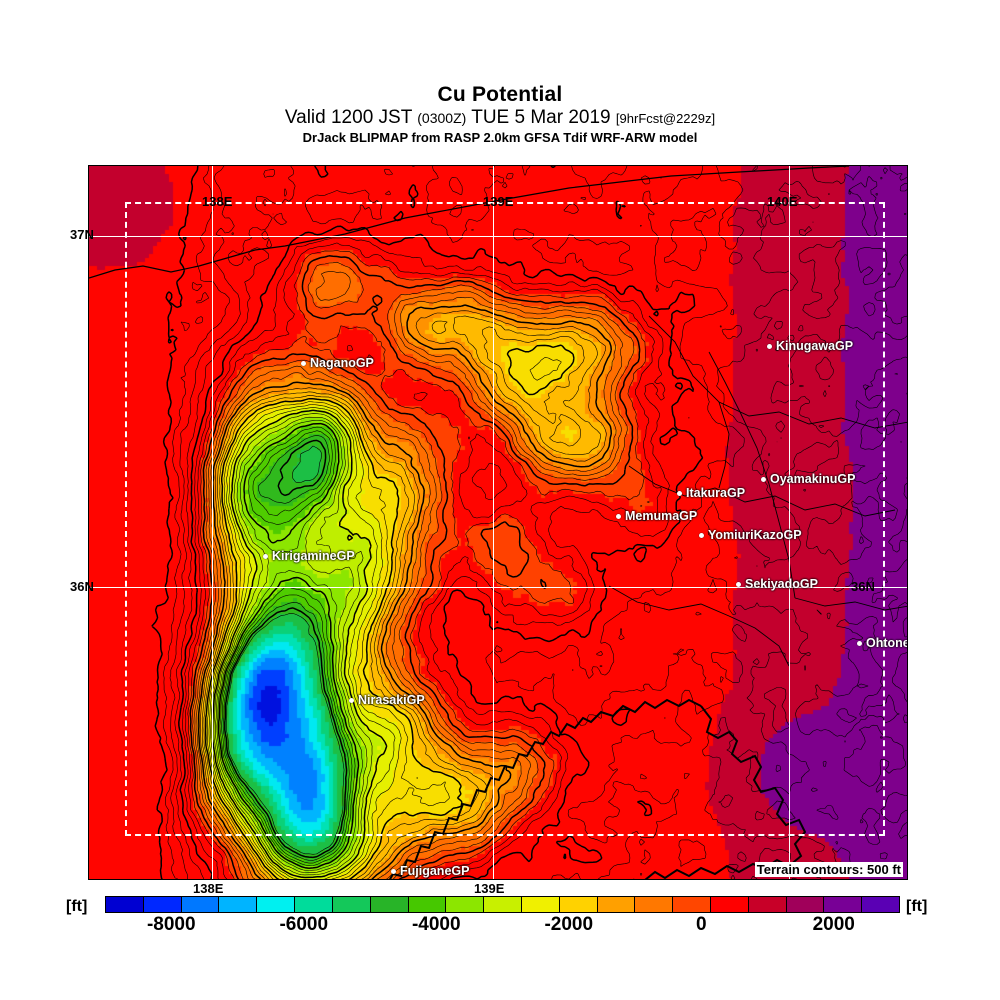 This screenshot has height=1000, width=1000. I want to click on colorbar-tick-2000: 2000, so click(833, 924).